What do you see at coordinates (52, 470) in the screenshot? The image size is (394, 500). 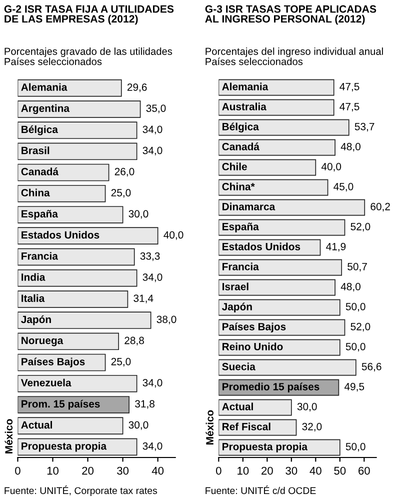 I see `x-tick-label: 10` at bounding box center [52, 470].